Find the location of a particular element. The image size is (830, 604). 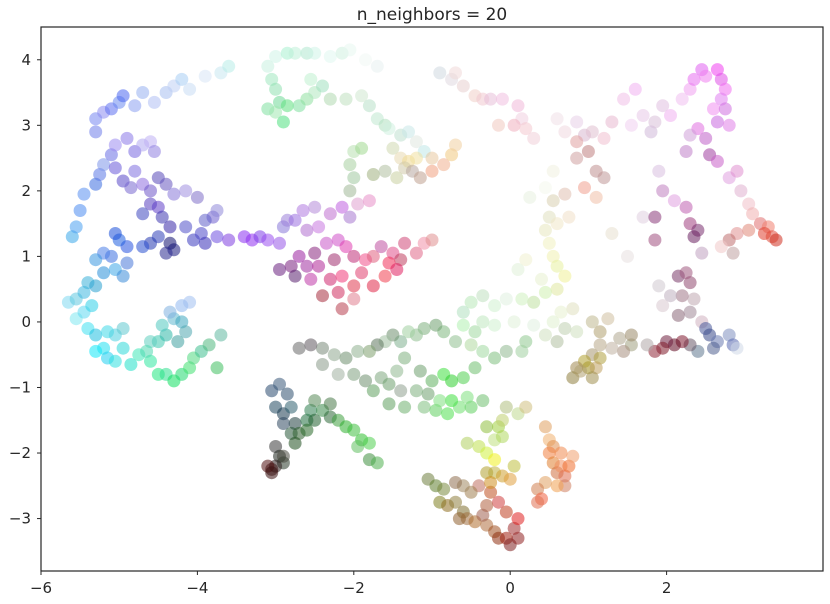

y-tick-label: 1 is located at coordinates (26, 256).